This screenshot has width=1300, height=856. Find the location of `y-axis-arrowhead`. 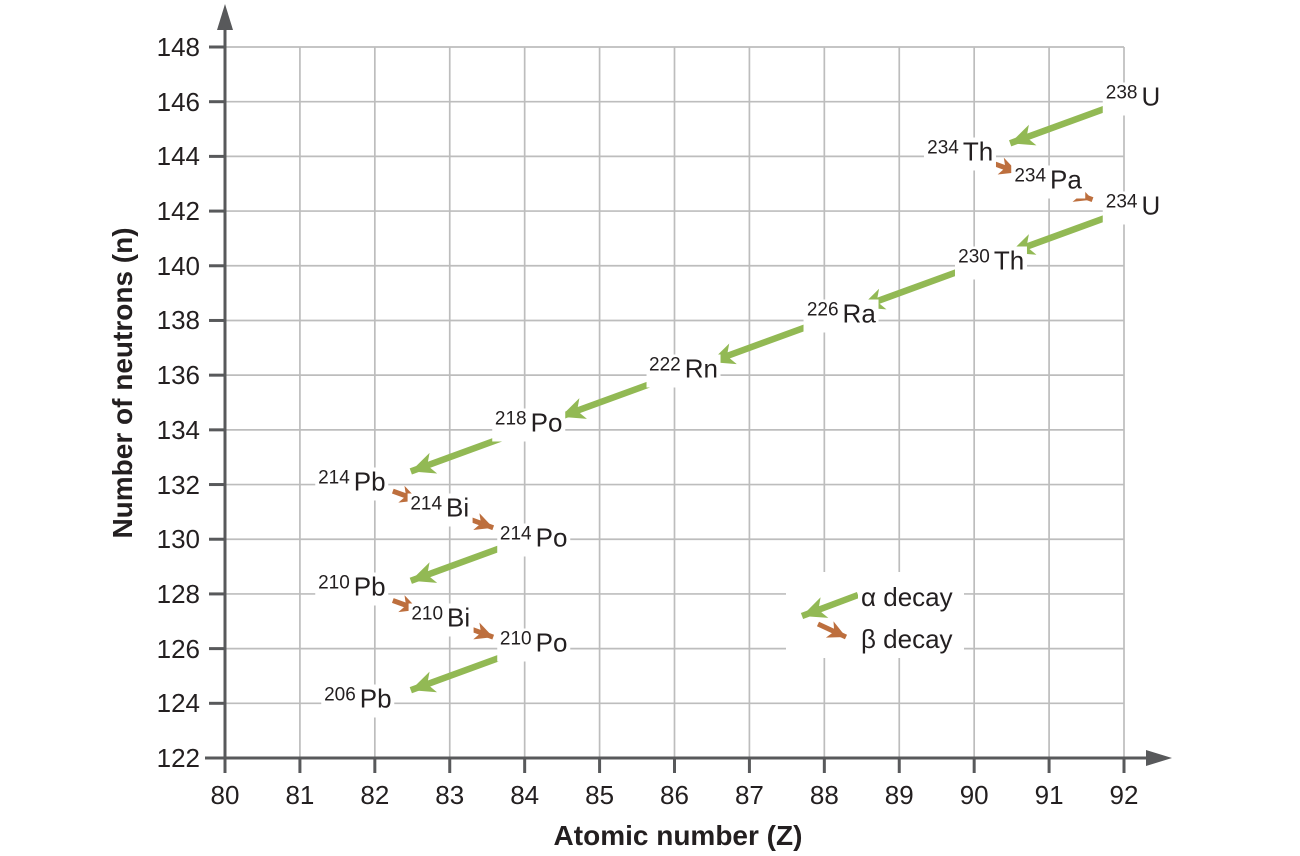

y-axis-arrowhead is located at coordinates (225, 17).